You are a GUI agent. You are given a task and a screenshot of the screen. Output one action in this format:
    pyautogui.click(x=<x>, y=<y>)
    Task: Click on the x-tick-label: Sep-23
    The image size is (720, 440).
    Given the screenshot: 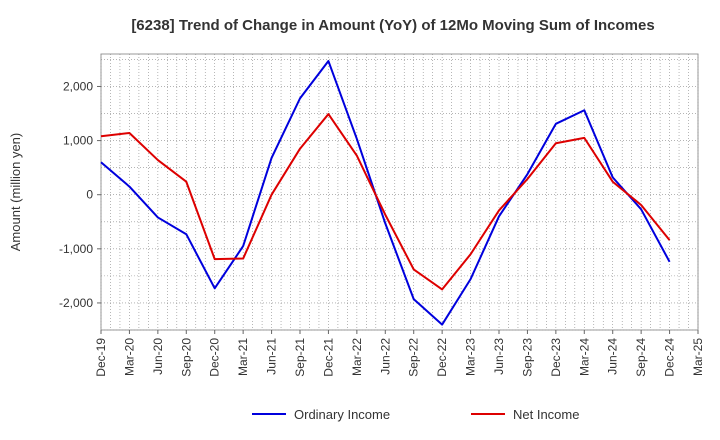 What is the action you would take?
    pyautogui.click(x=527, y=357)
    